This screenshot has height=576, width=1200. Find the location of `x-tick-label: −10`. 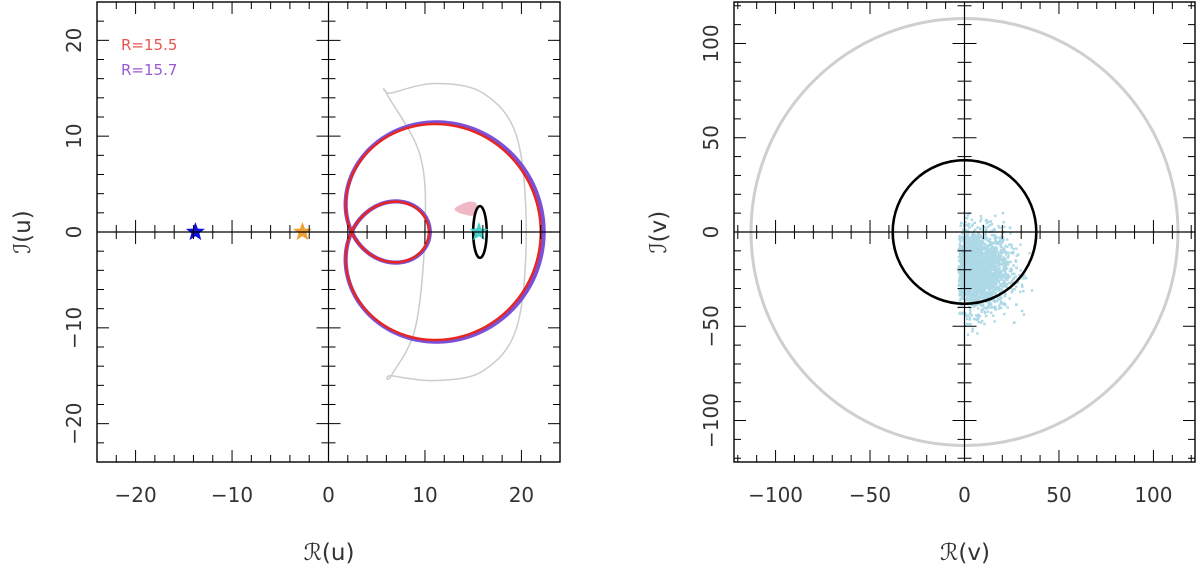

x-tick-label: −10 is located at coordinates (232, 495).